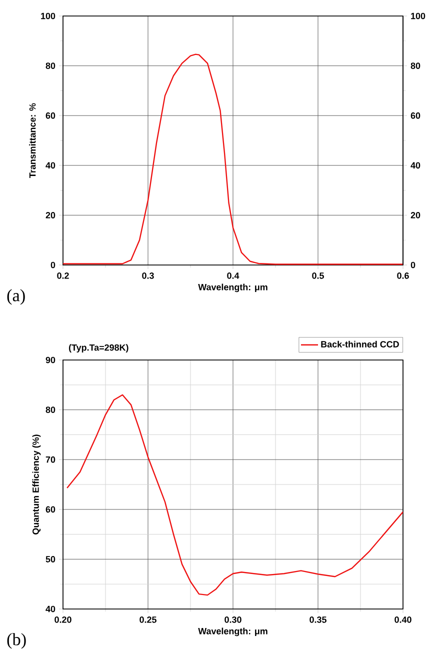 The height and width of the screenshot is (656, 432). What do you see at coordinates (51, 215) in the screenshot?
I see `y-tick-label: 20` at bounding box center [51, 215].